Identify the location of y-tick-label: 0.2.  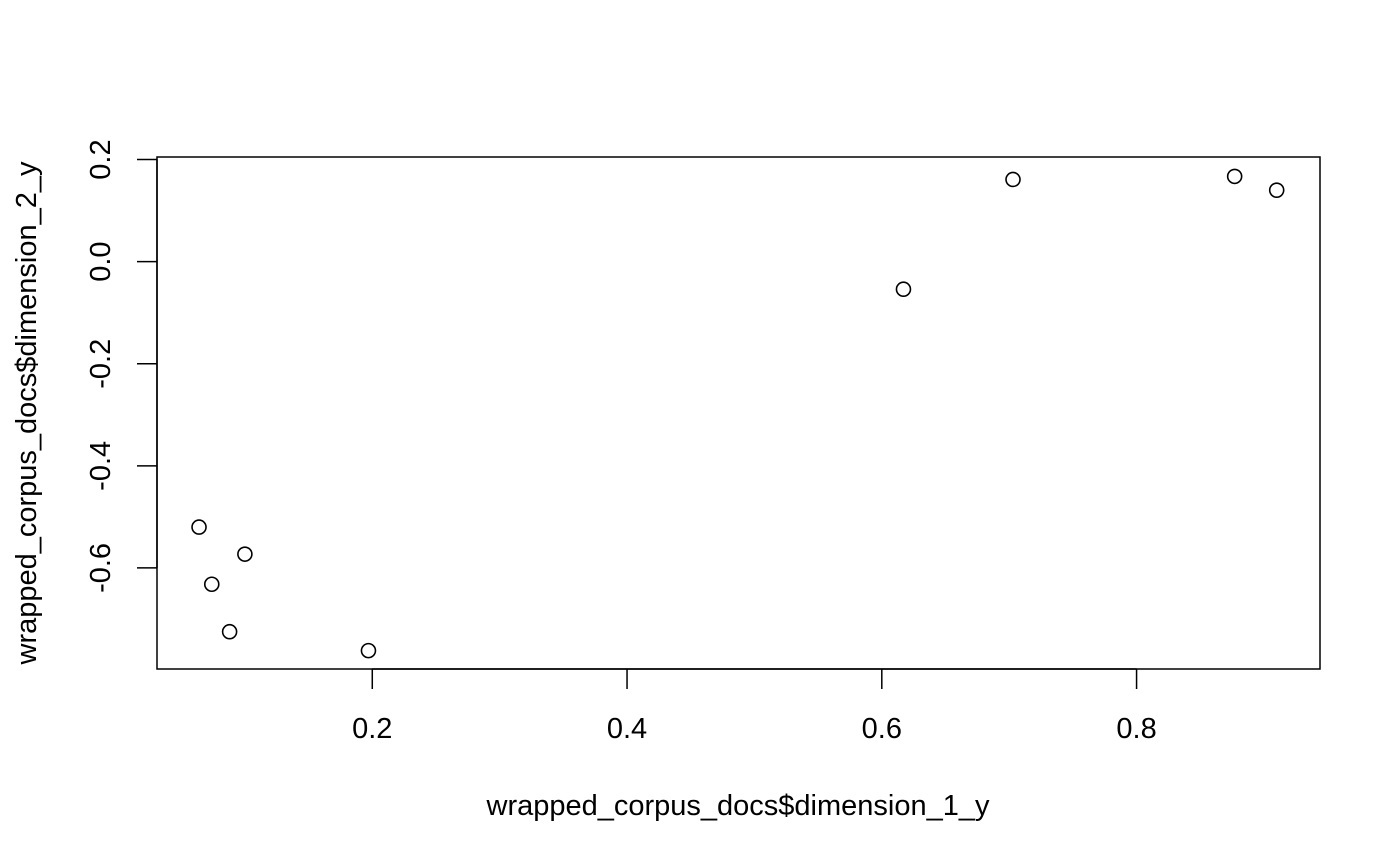
(101, 159).